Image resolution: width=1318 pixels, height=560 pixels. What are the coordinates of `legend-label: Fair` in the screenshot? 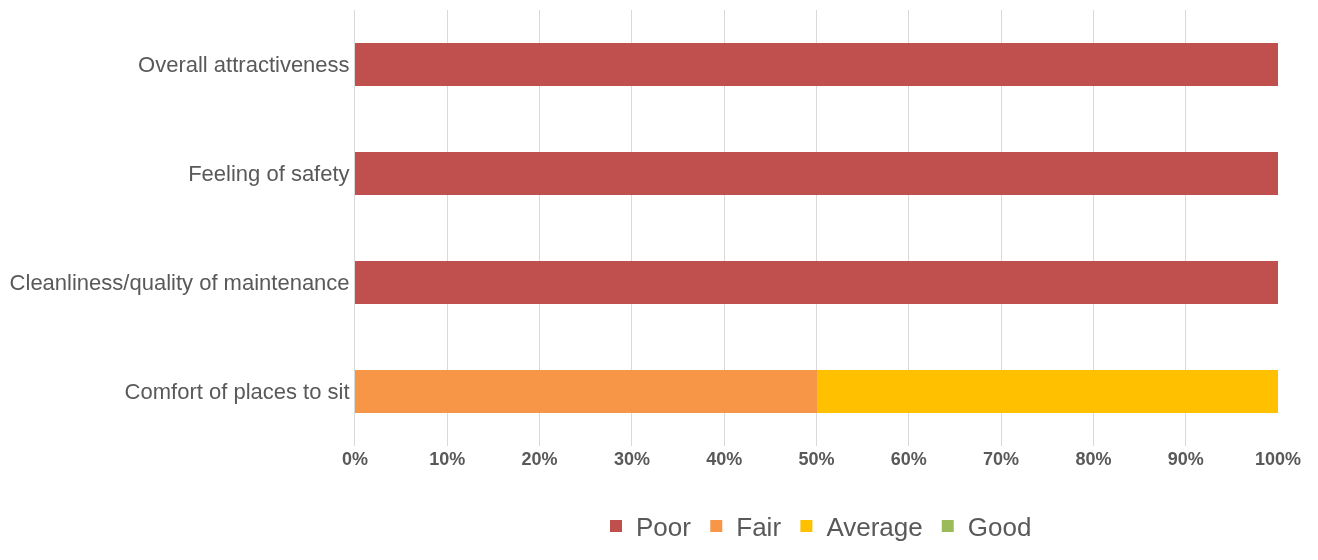 It's located at (759, 527).